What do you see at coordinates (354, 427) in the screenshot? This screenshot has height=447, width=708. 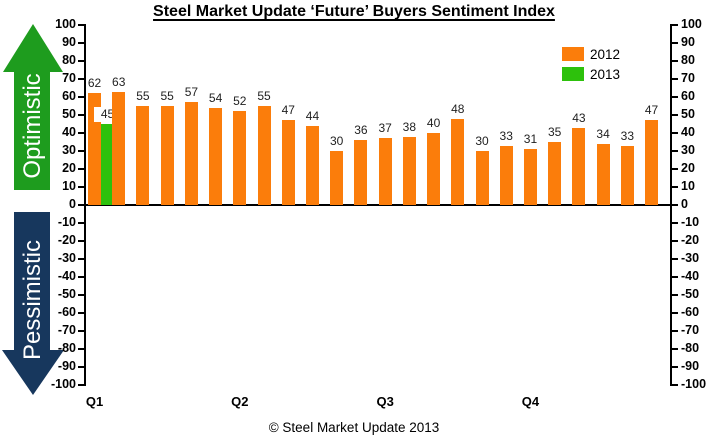 I see `copyright-footer: © Steel Market Update 2013` at bounding box center [354, 427].